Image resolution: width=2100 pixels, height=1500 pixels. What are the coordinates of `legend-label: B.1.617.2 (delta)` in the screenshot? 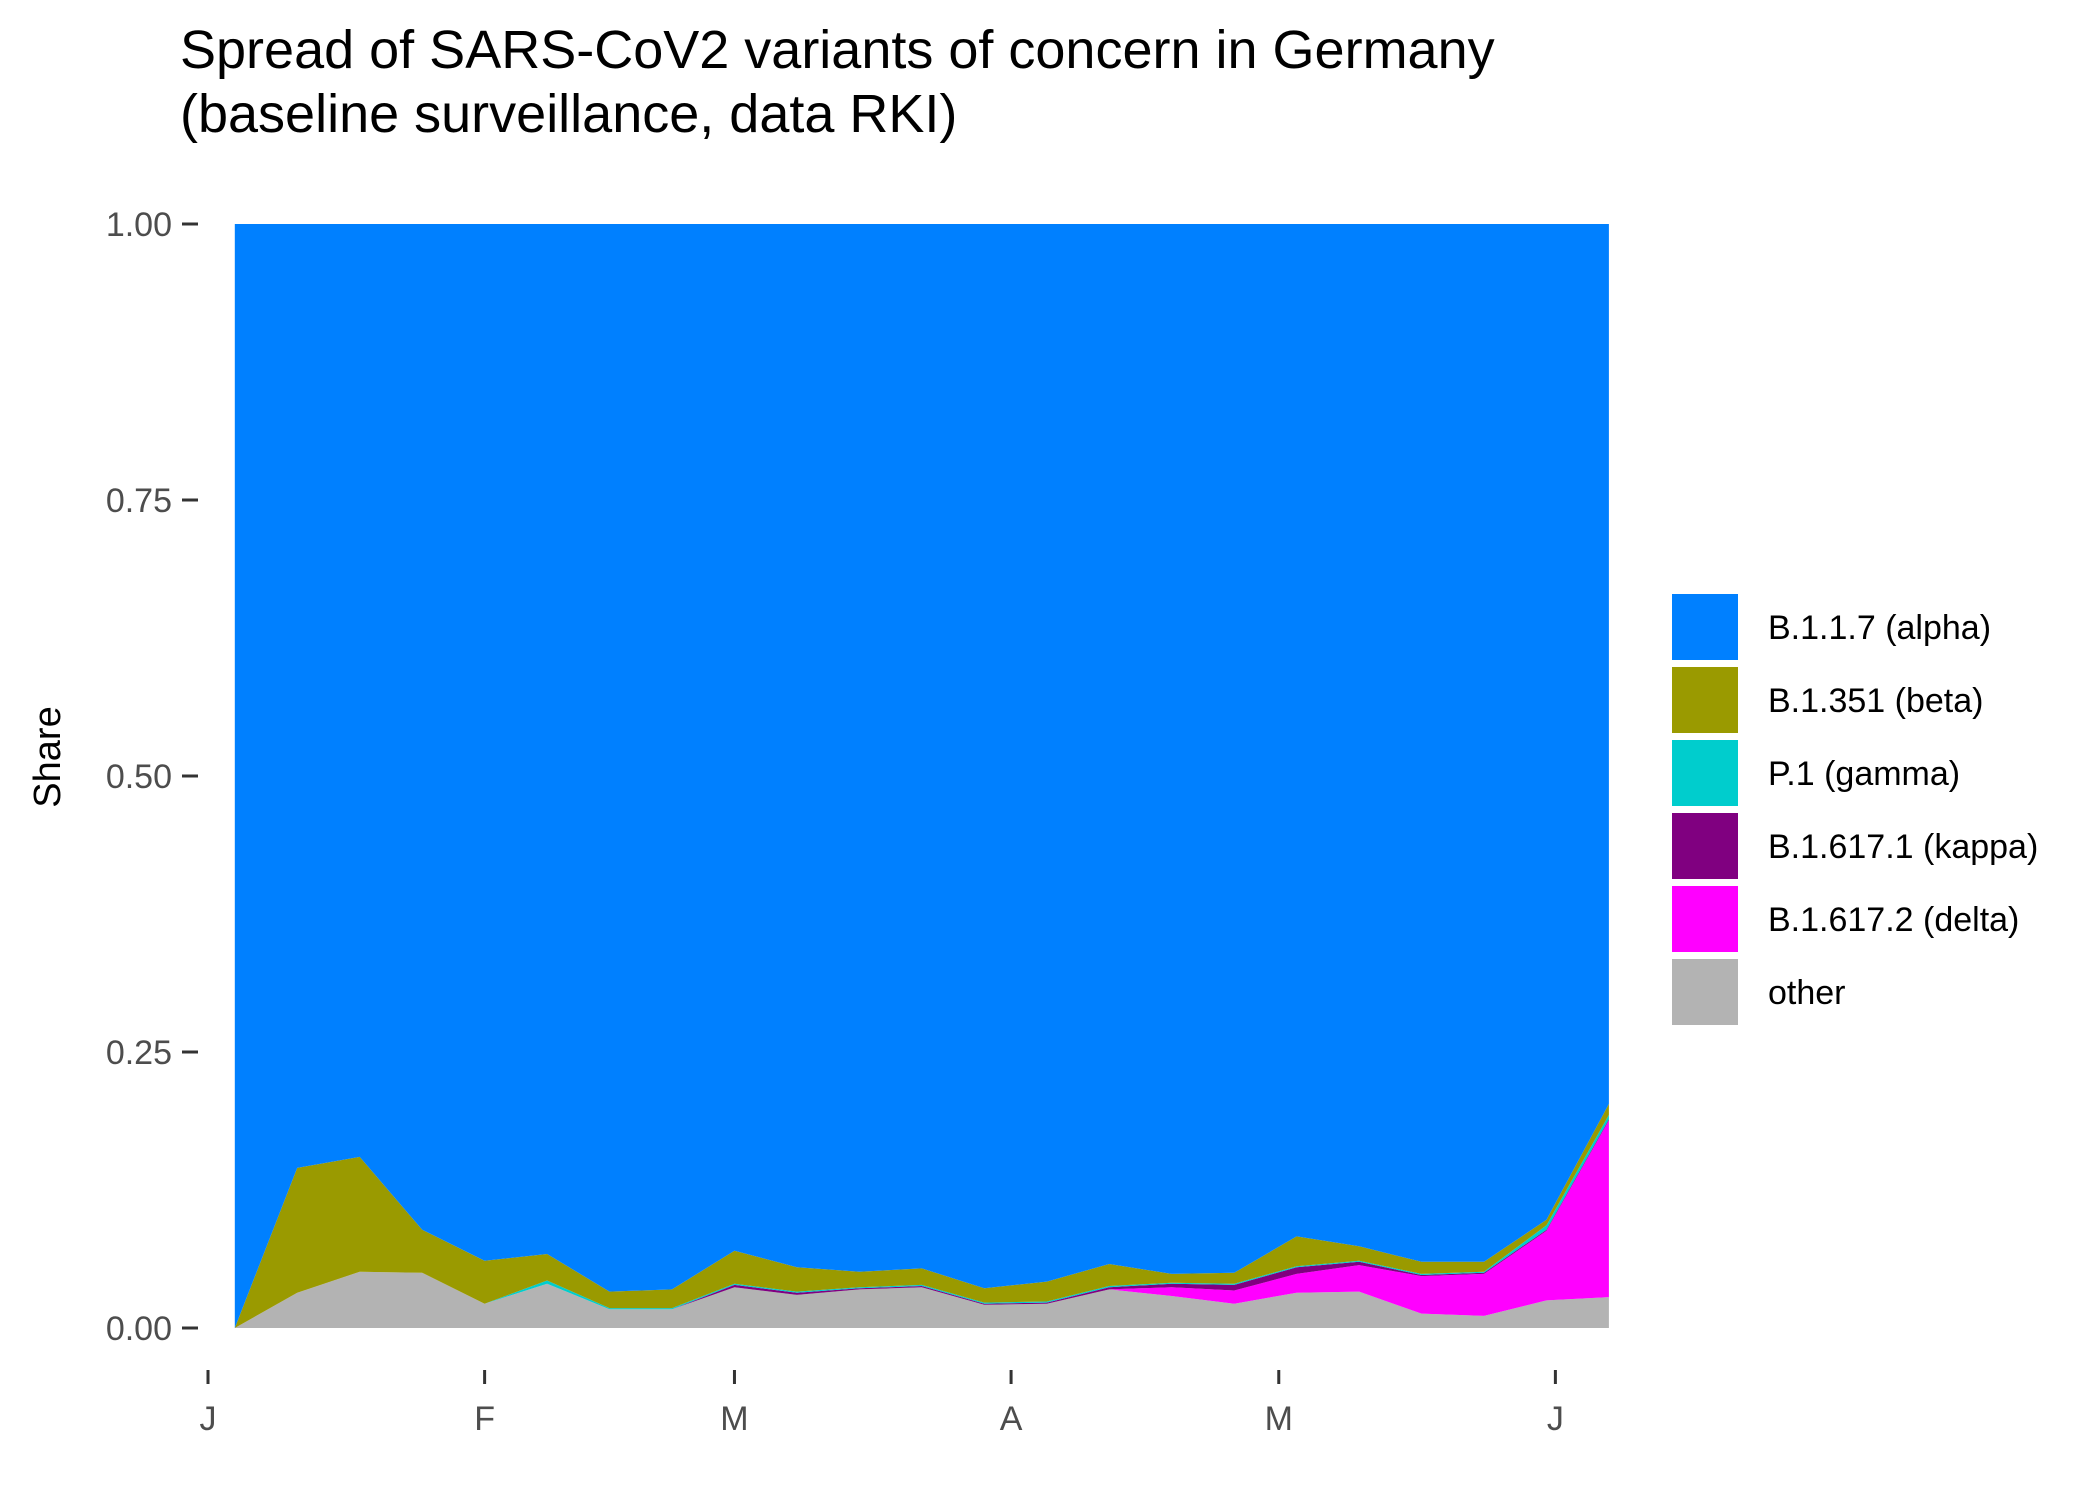 It's located at (1893, 920).